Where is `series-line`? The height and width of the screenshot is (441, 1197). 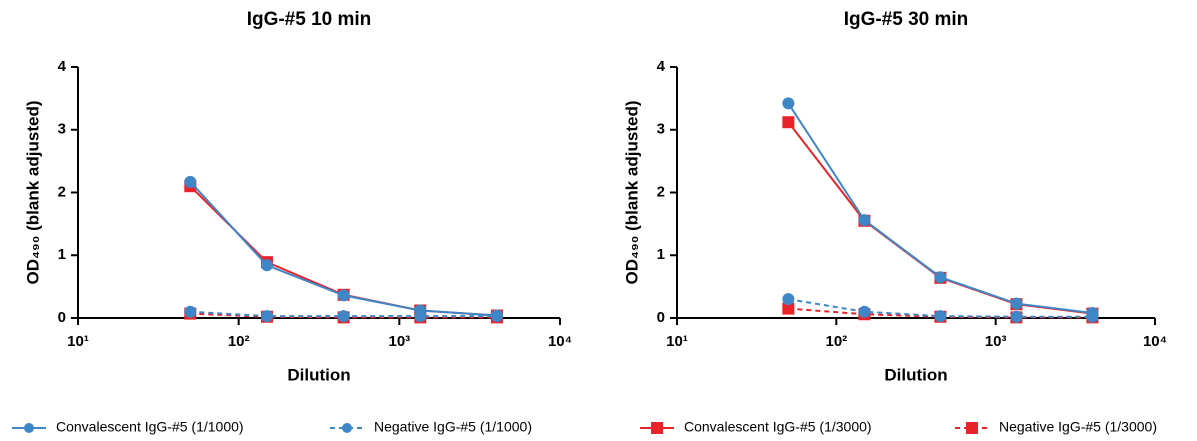
series-line is located at coordinates (940, 218).